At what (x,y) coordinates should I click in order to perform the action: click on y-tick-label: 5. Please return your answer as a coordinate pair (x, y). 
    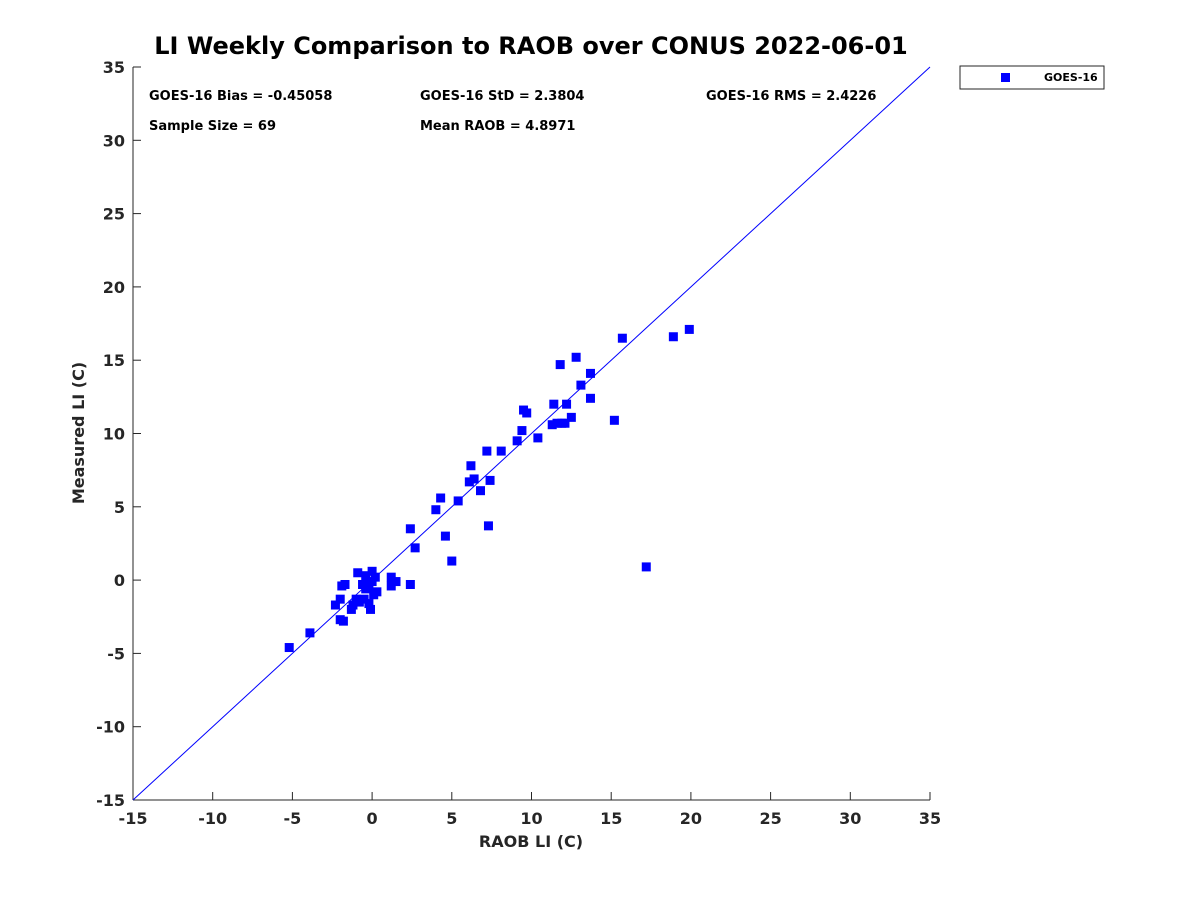
    Looking at the image, I should click on (119, 507).